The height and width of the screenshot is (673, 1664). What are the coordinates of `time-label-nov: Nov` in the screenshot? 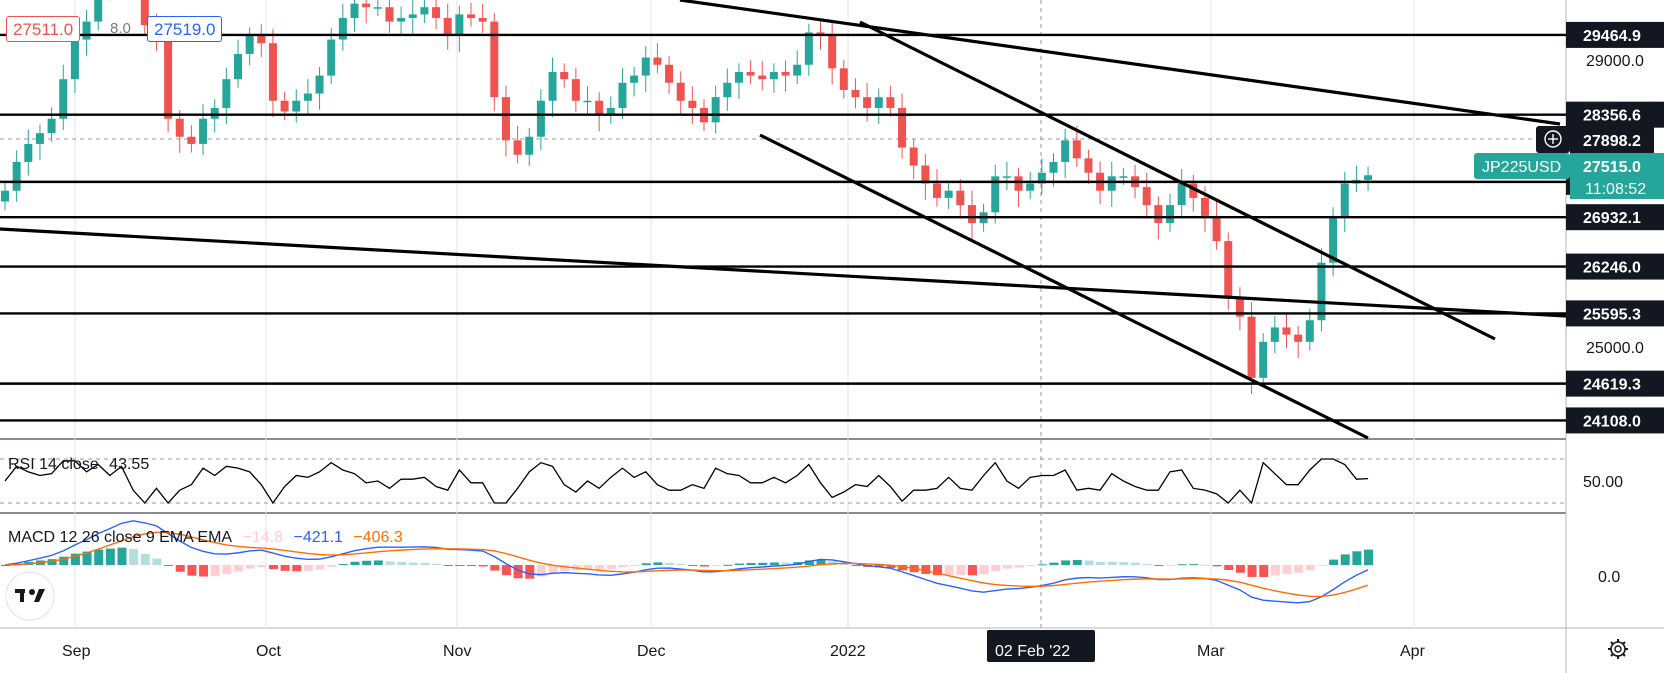 It's located at (457, 651).